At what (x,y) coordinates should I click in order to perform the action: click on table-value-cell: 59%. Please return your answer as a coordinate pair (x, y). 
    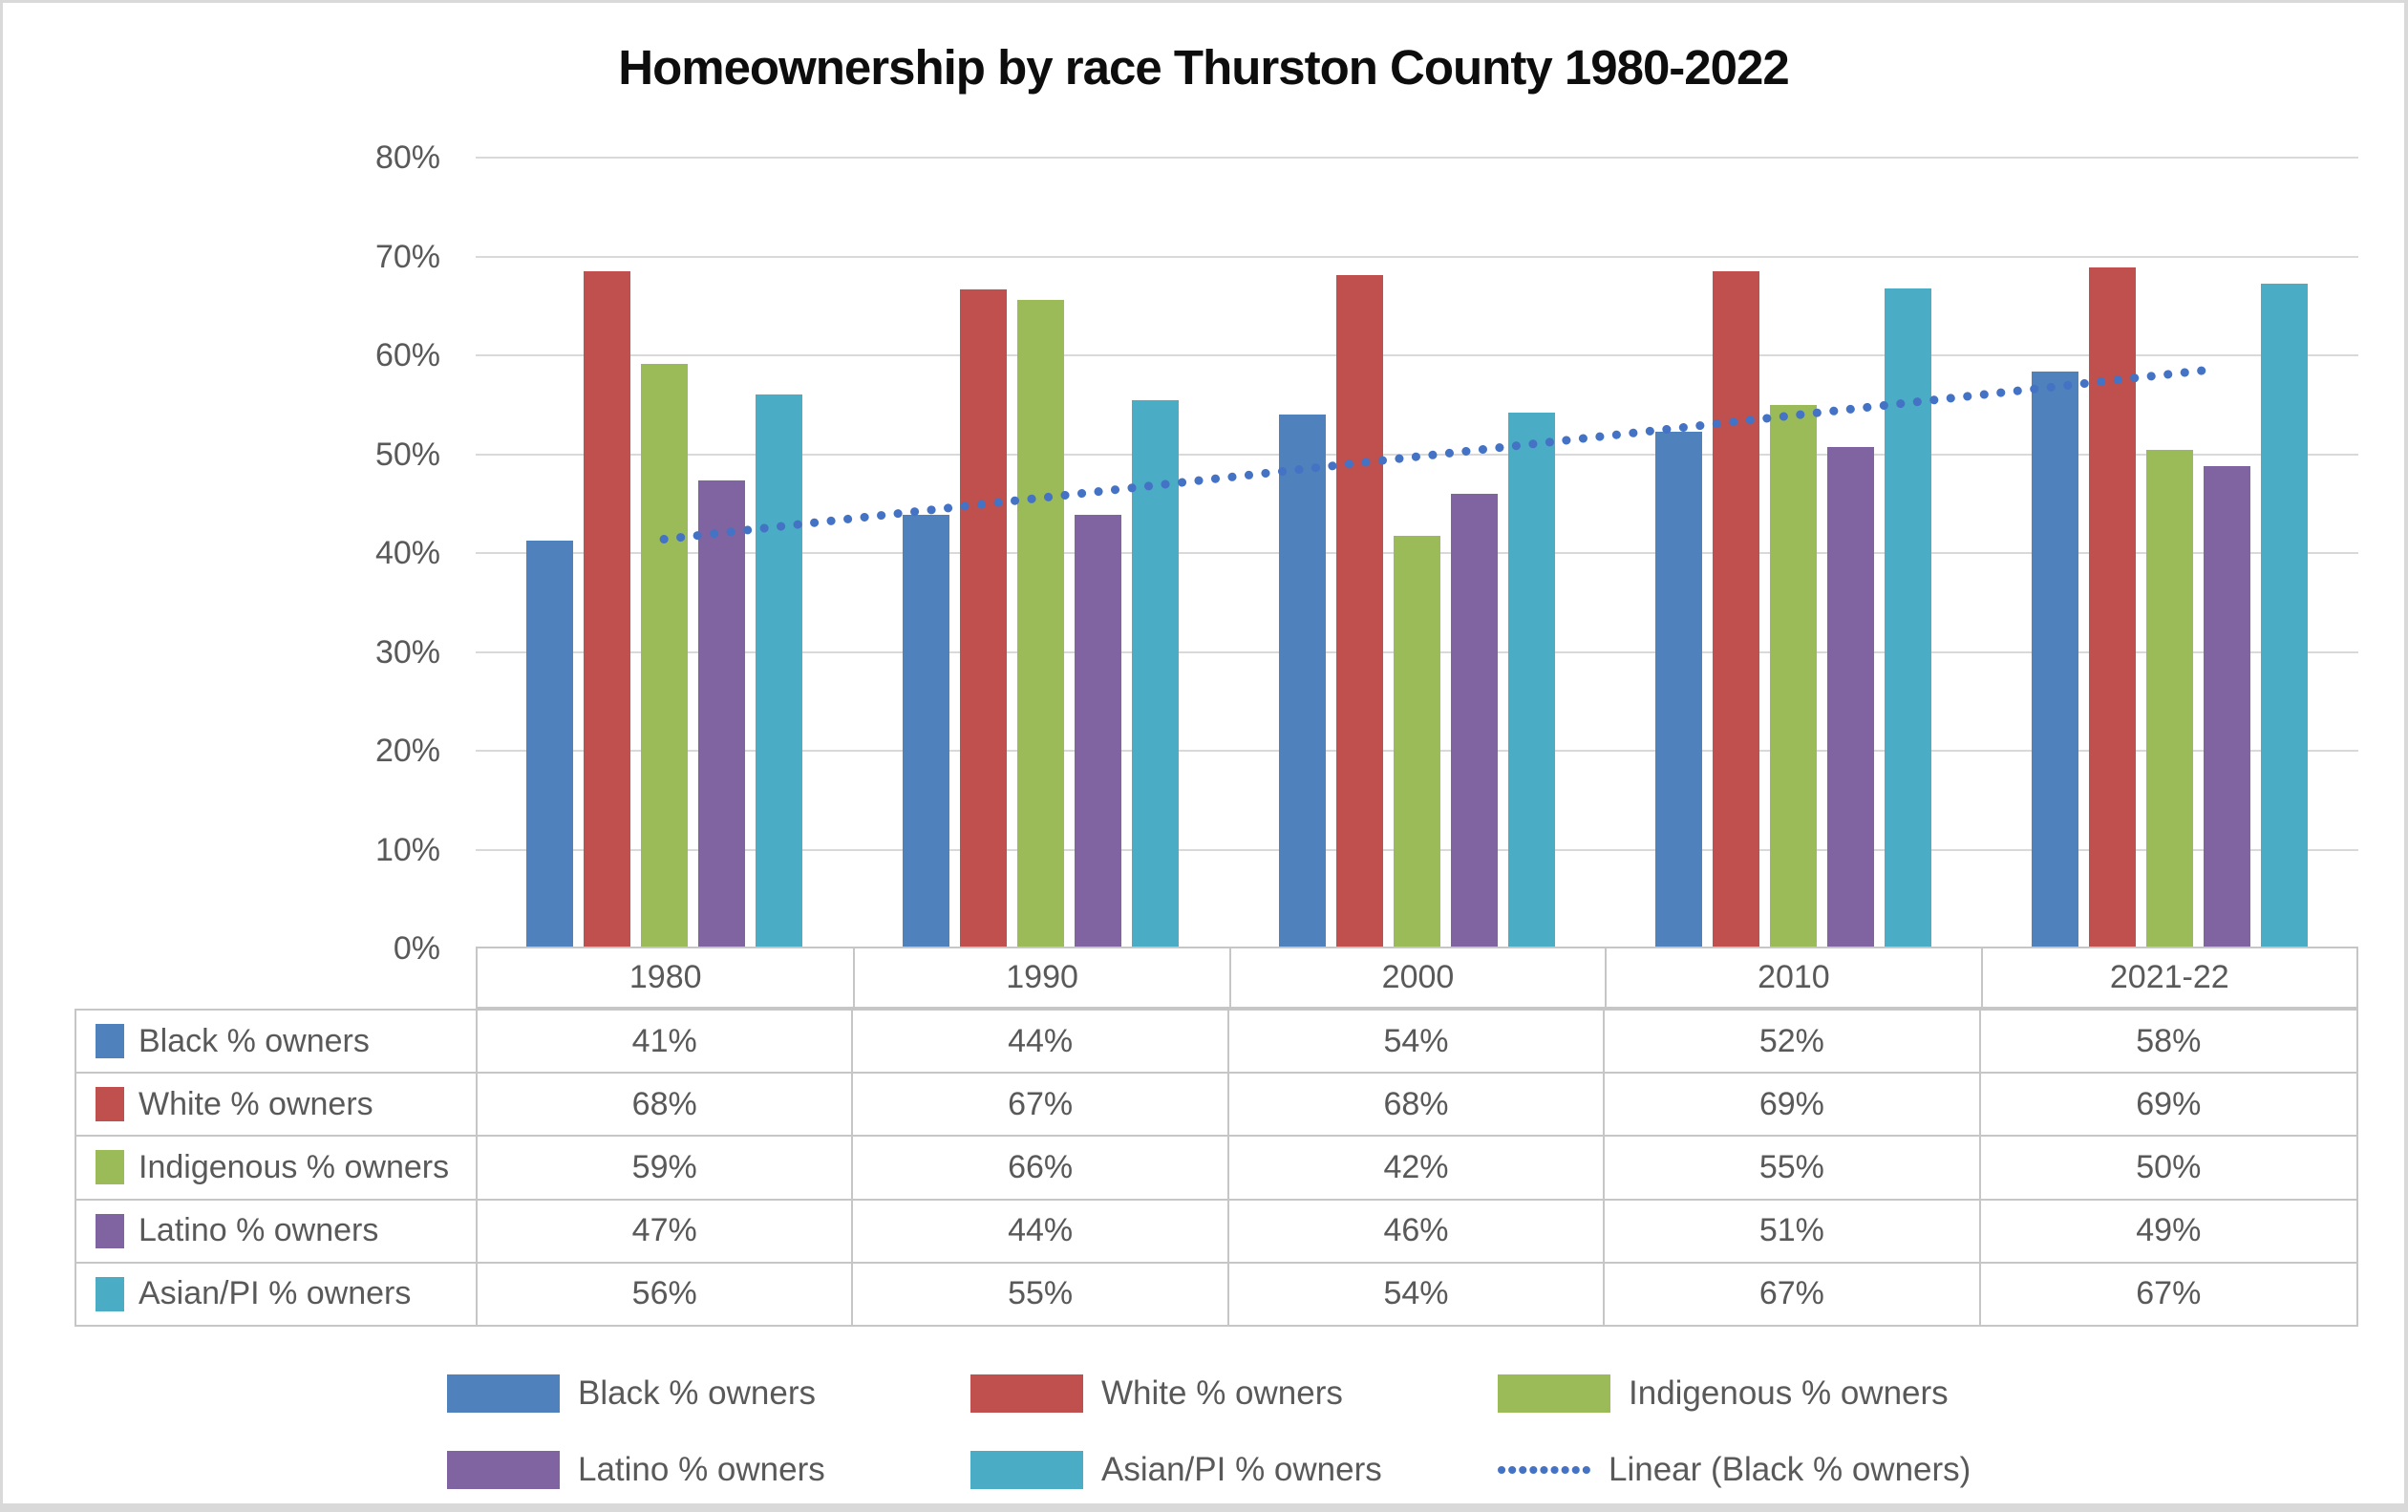
    Looking at the image, I should click on (666, 1169).